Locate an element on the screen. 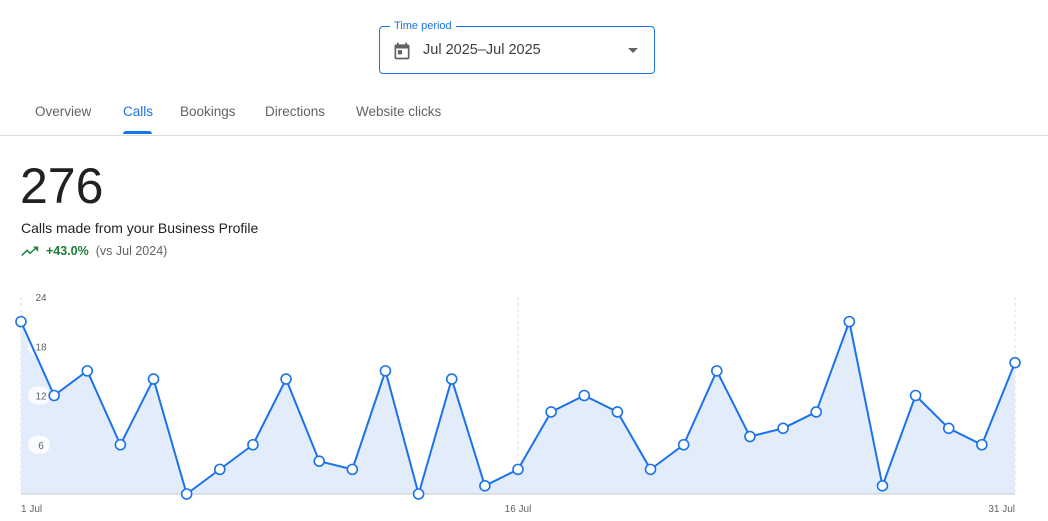  time-period-value: Jul 2025–Jul 2025 is located at coordinates (482, 50).